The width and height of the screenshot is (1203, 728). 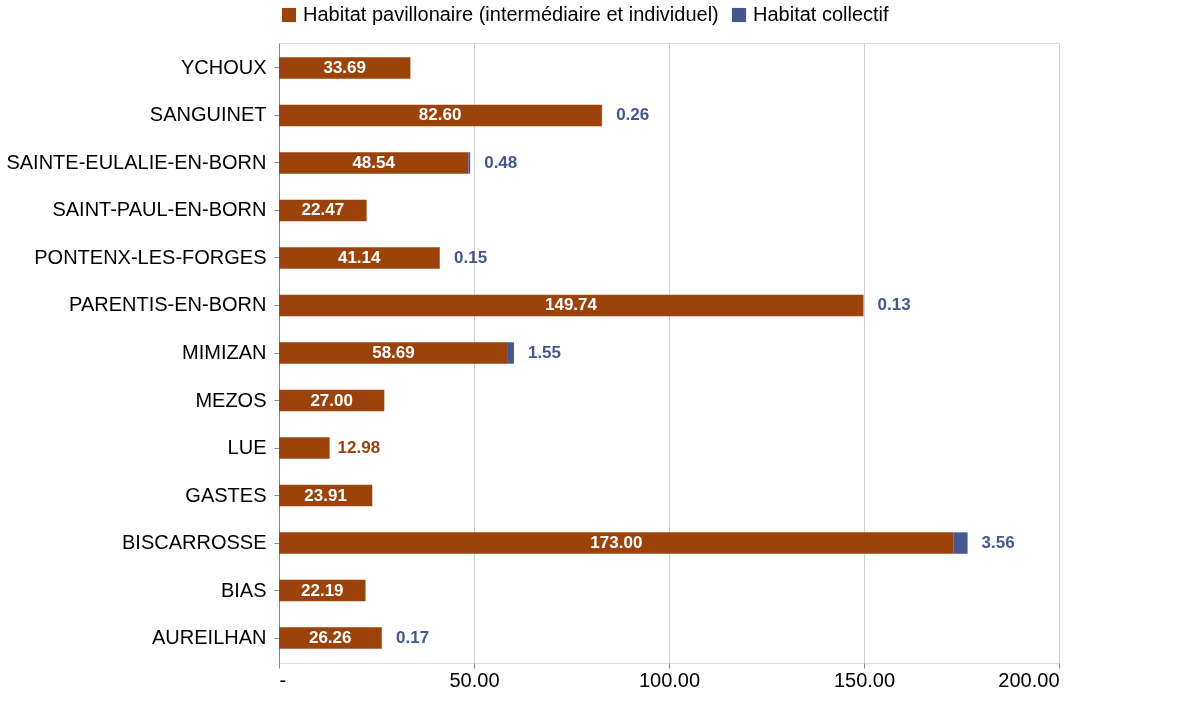 What do you see at coordinates (168, 304) in the screenshot?
I see `y-tick-label: PARENTIS-EN-BORN` at bounding box center [168, 304].